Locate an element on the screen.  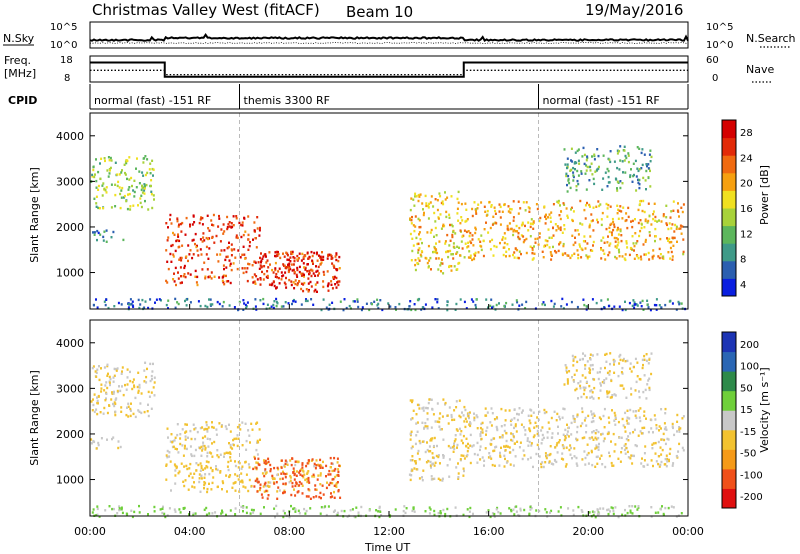
colorbar-tick-label: 28 is located at coordinates (746, 133).